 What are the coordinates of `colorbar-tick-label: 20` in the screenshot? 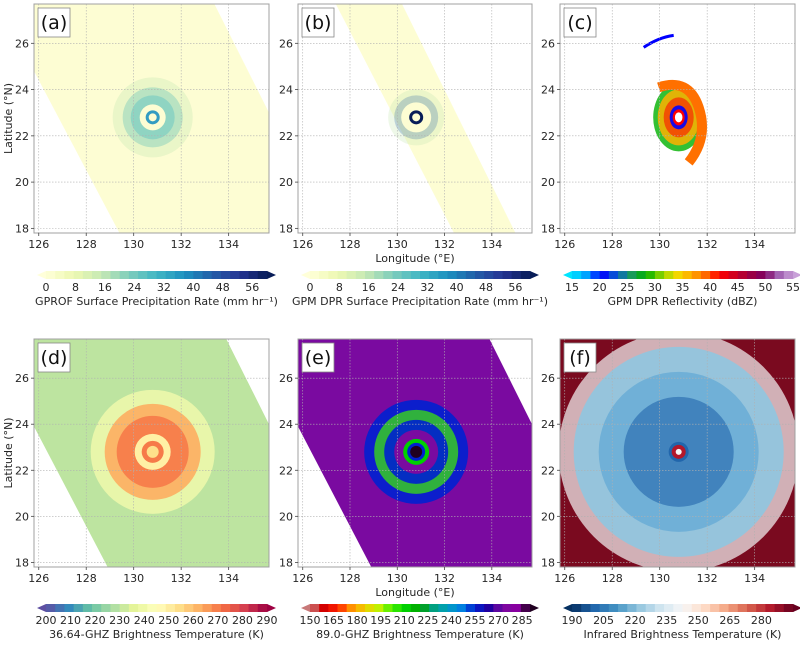 It's located at (600, 287).